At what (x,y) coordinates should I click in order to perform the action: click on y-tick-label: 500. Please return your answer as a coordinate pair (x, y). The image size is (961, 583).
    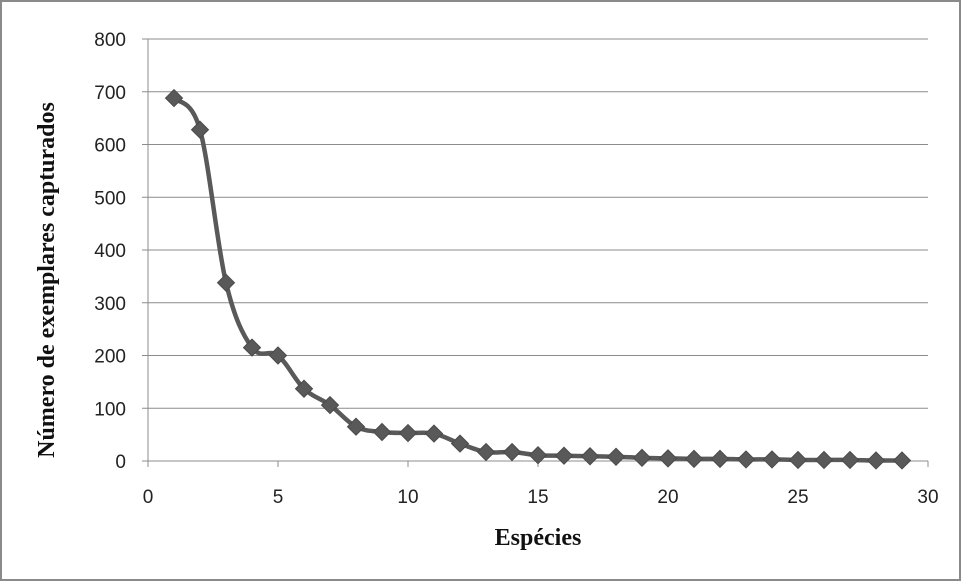
    Looking at the image, I should click on (110, 198).